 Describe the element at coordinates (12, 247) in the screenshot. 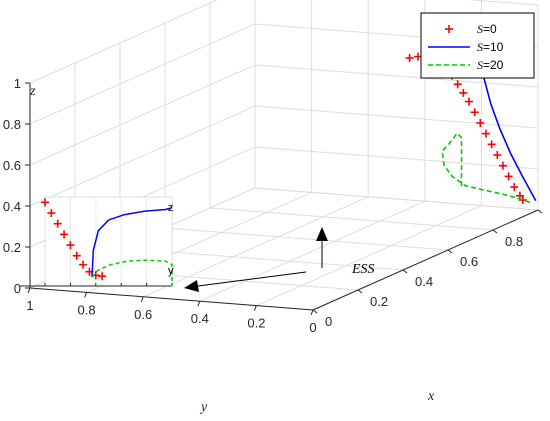

I see `z-tick-label: 0.2` at that location.